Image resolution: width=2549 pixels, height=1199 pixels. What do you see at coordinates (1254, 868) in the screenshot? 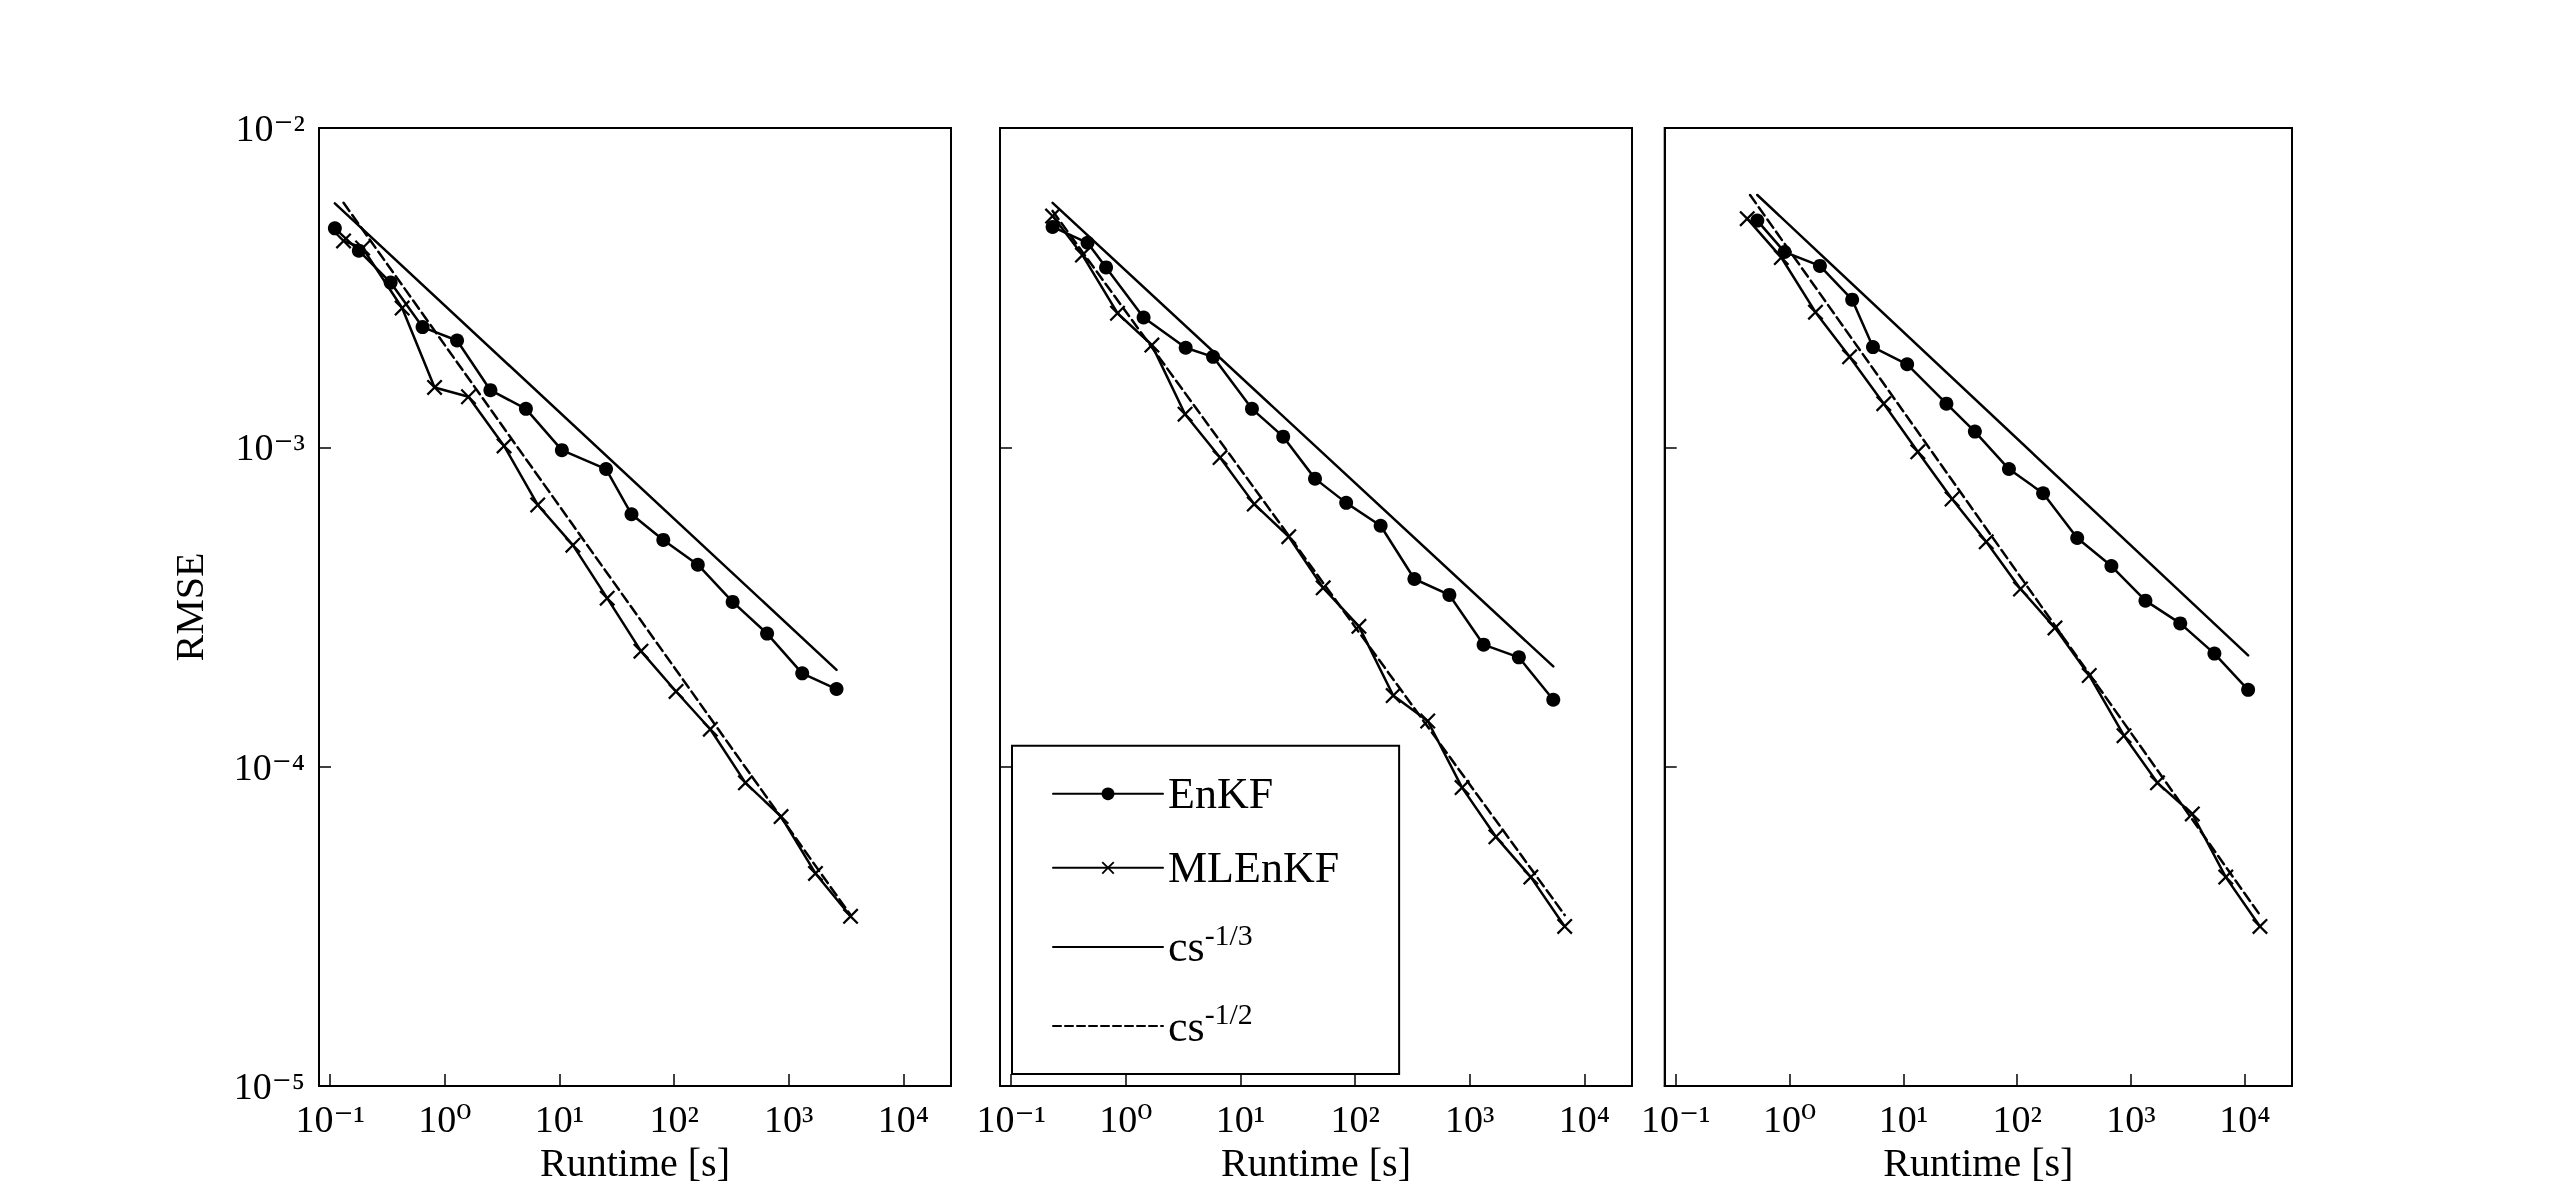
I see `legend-label: MLEnKF` at bounding box center [1254, 868].